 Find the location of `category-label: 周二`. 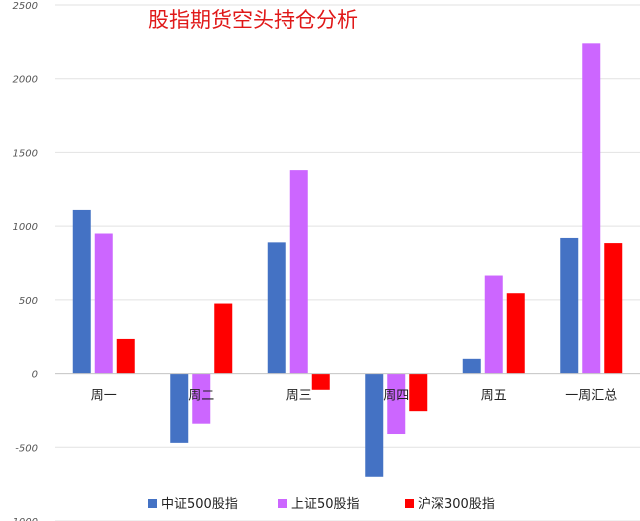

category-label: 周二 is located at coordinates (201, 396).